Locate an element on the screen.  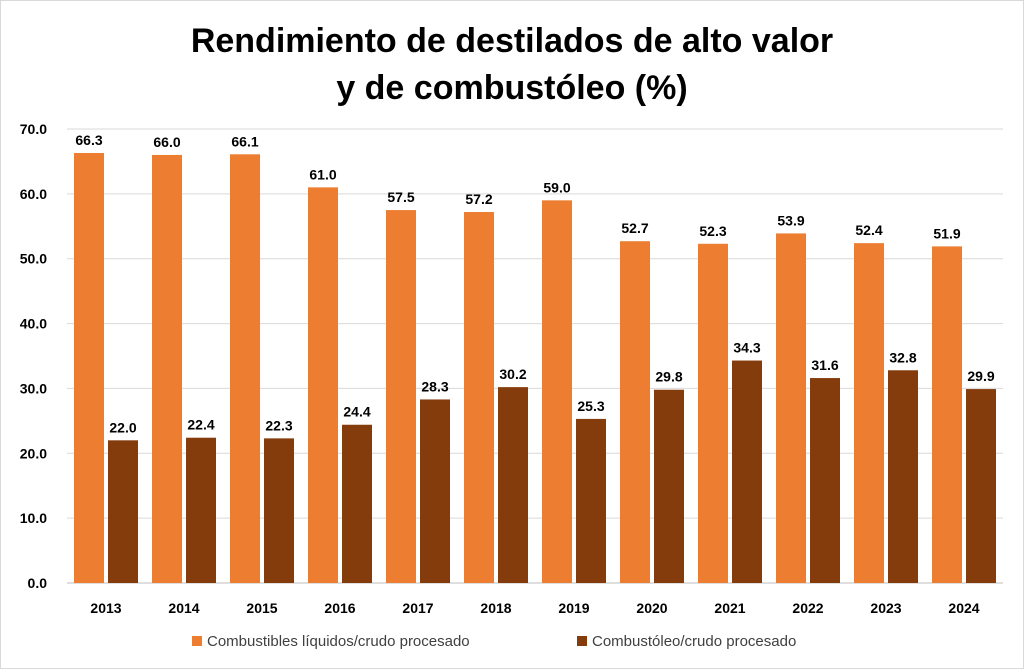
y-tick-label: 60.0 is located at coordinates (33, 194).